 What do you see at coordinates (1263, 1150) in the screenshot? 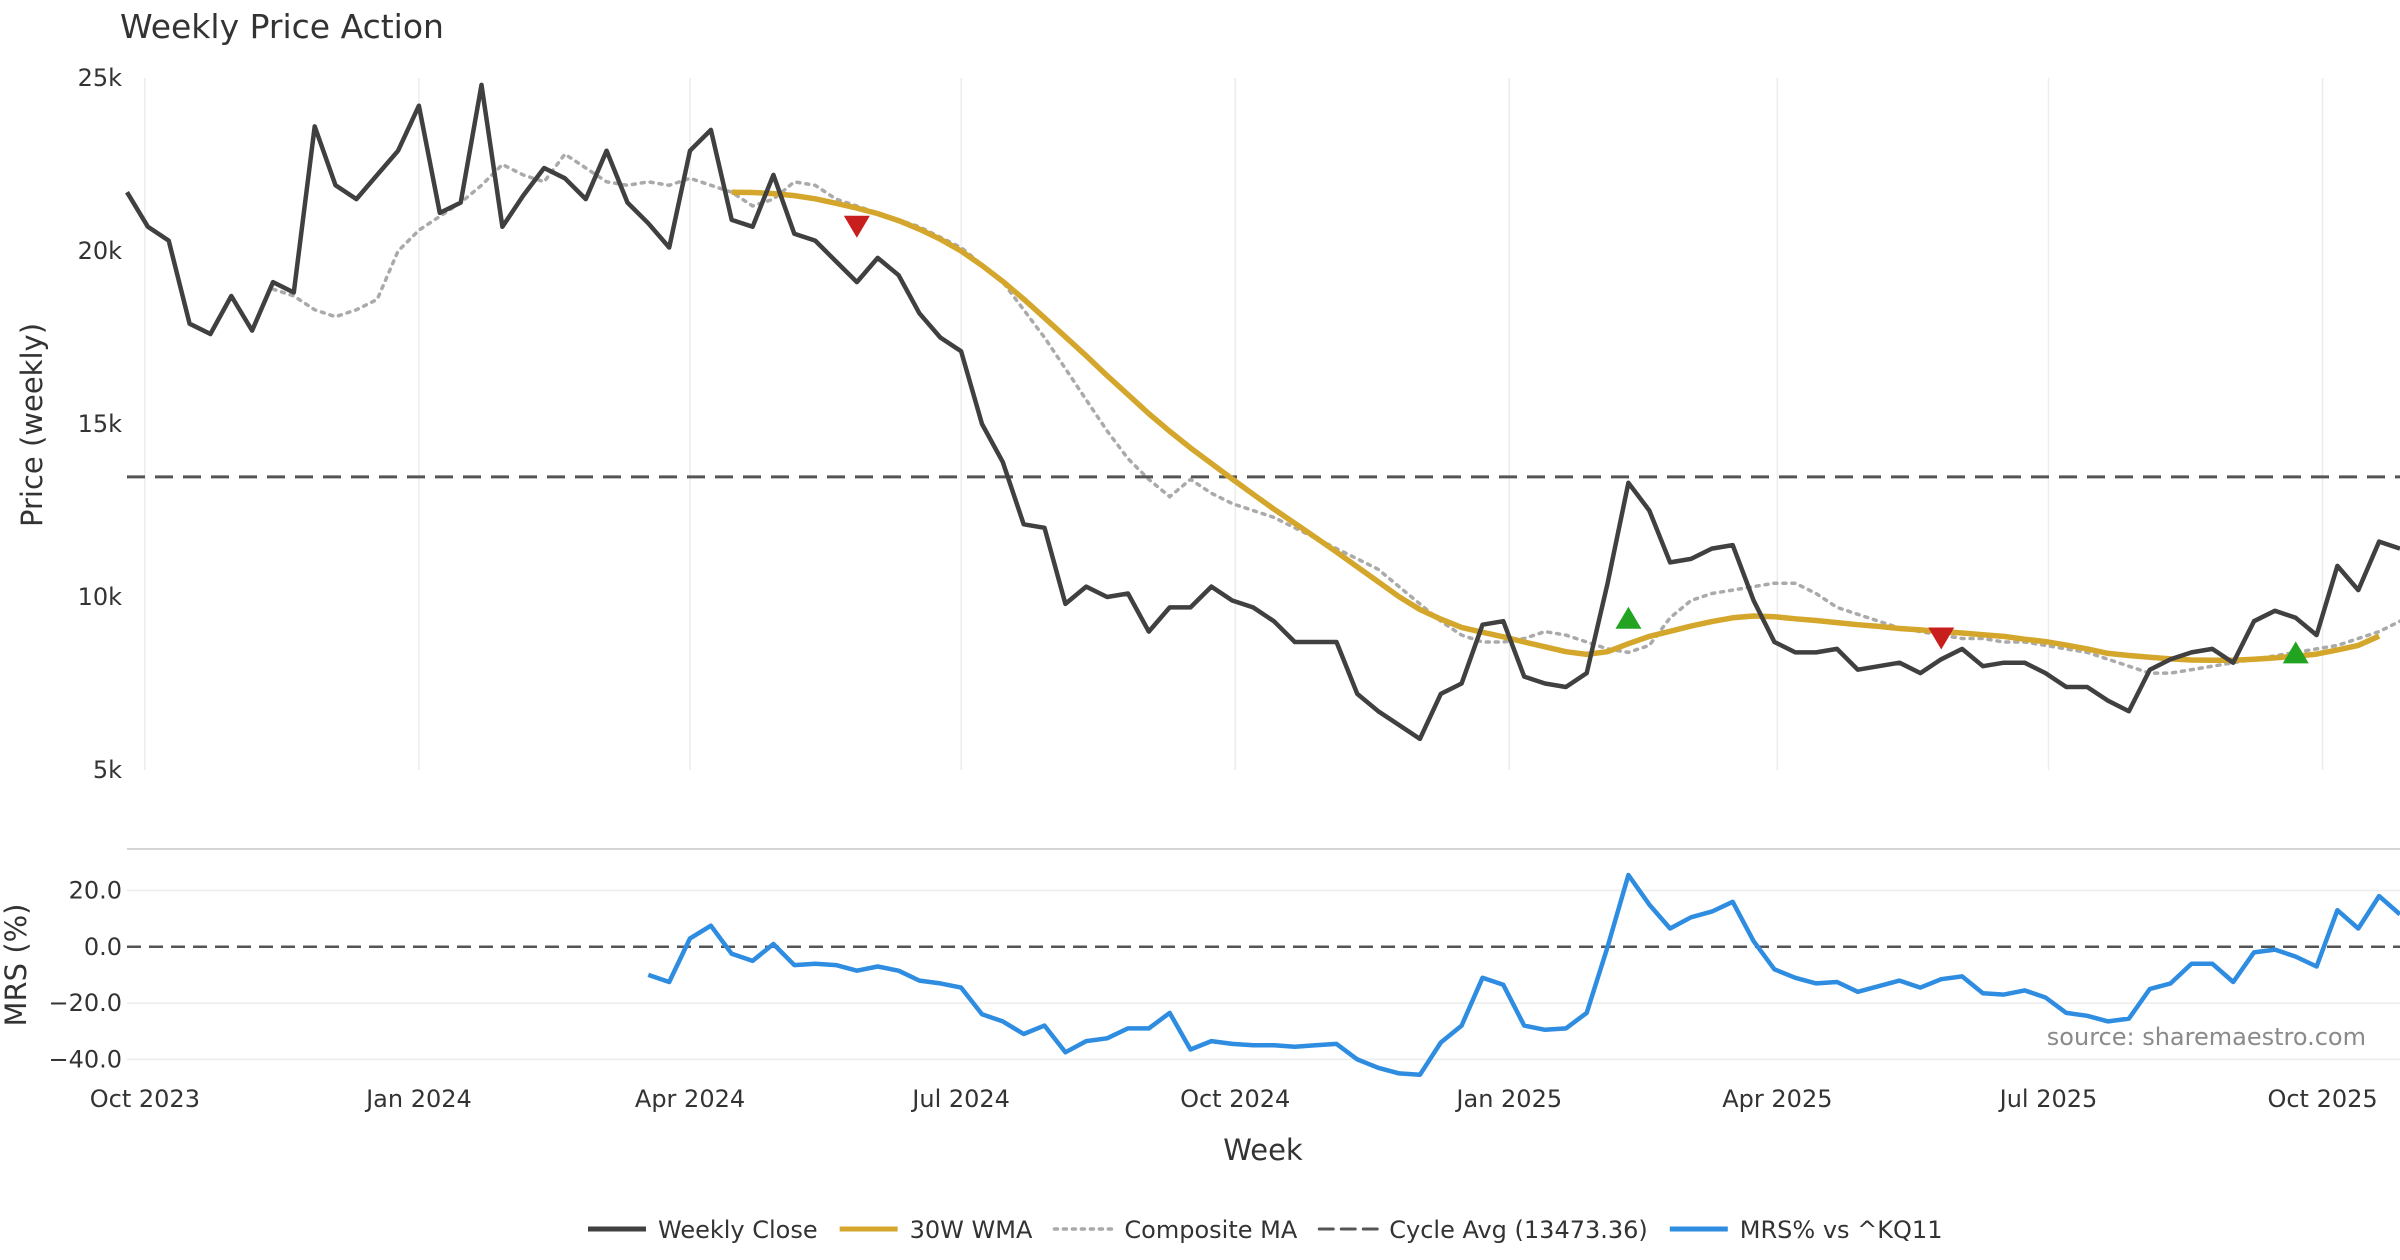
I see `x-axis-label: Week` at bounding box center [1263, 1150].